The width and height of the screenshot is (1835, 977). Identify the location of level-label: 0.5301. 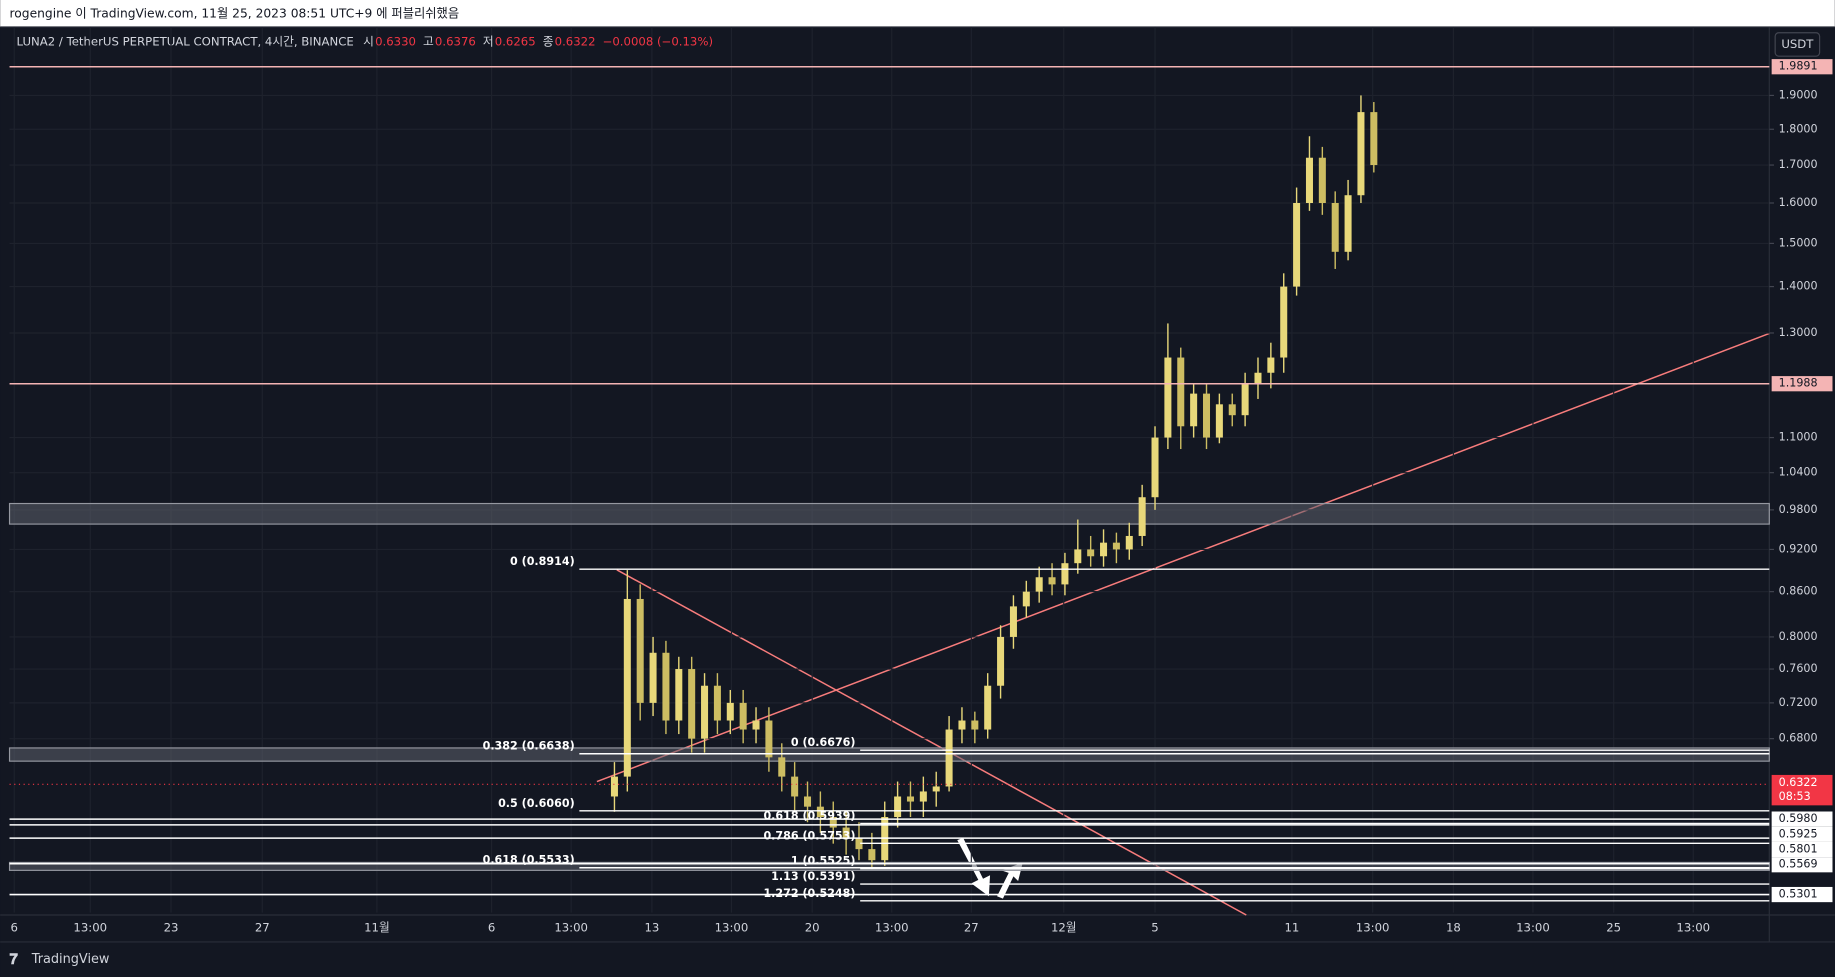
(1798, 894).